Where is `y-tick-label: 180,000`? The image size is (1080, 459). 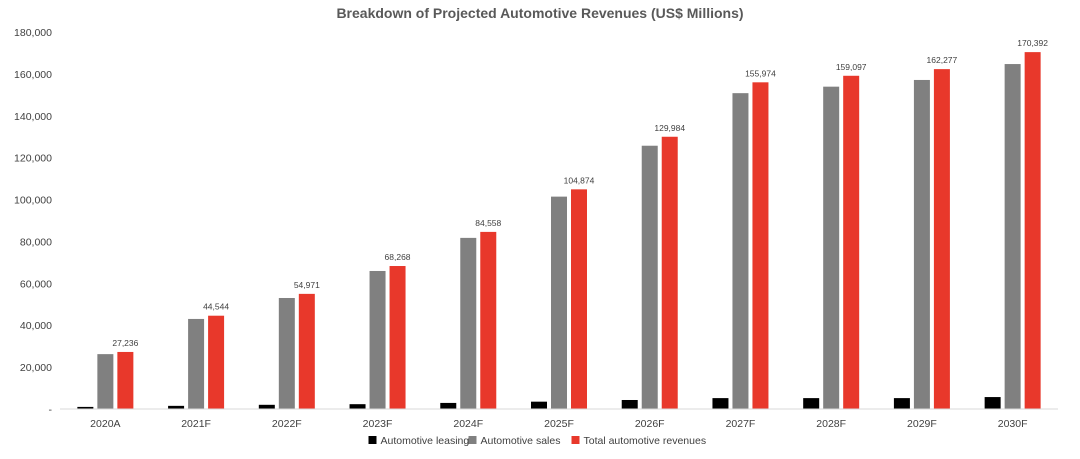
y-tick-label: 180,000 is located at coordinates (33, 33).